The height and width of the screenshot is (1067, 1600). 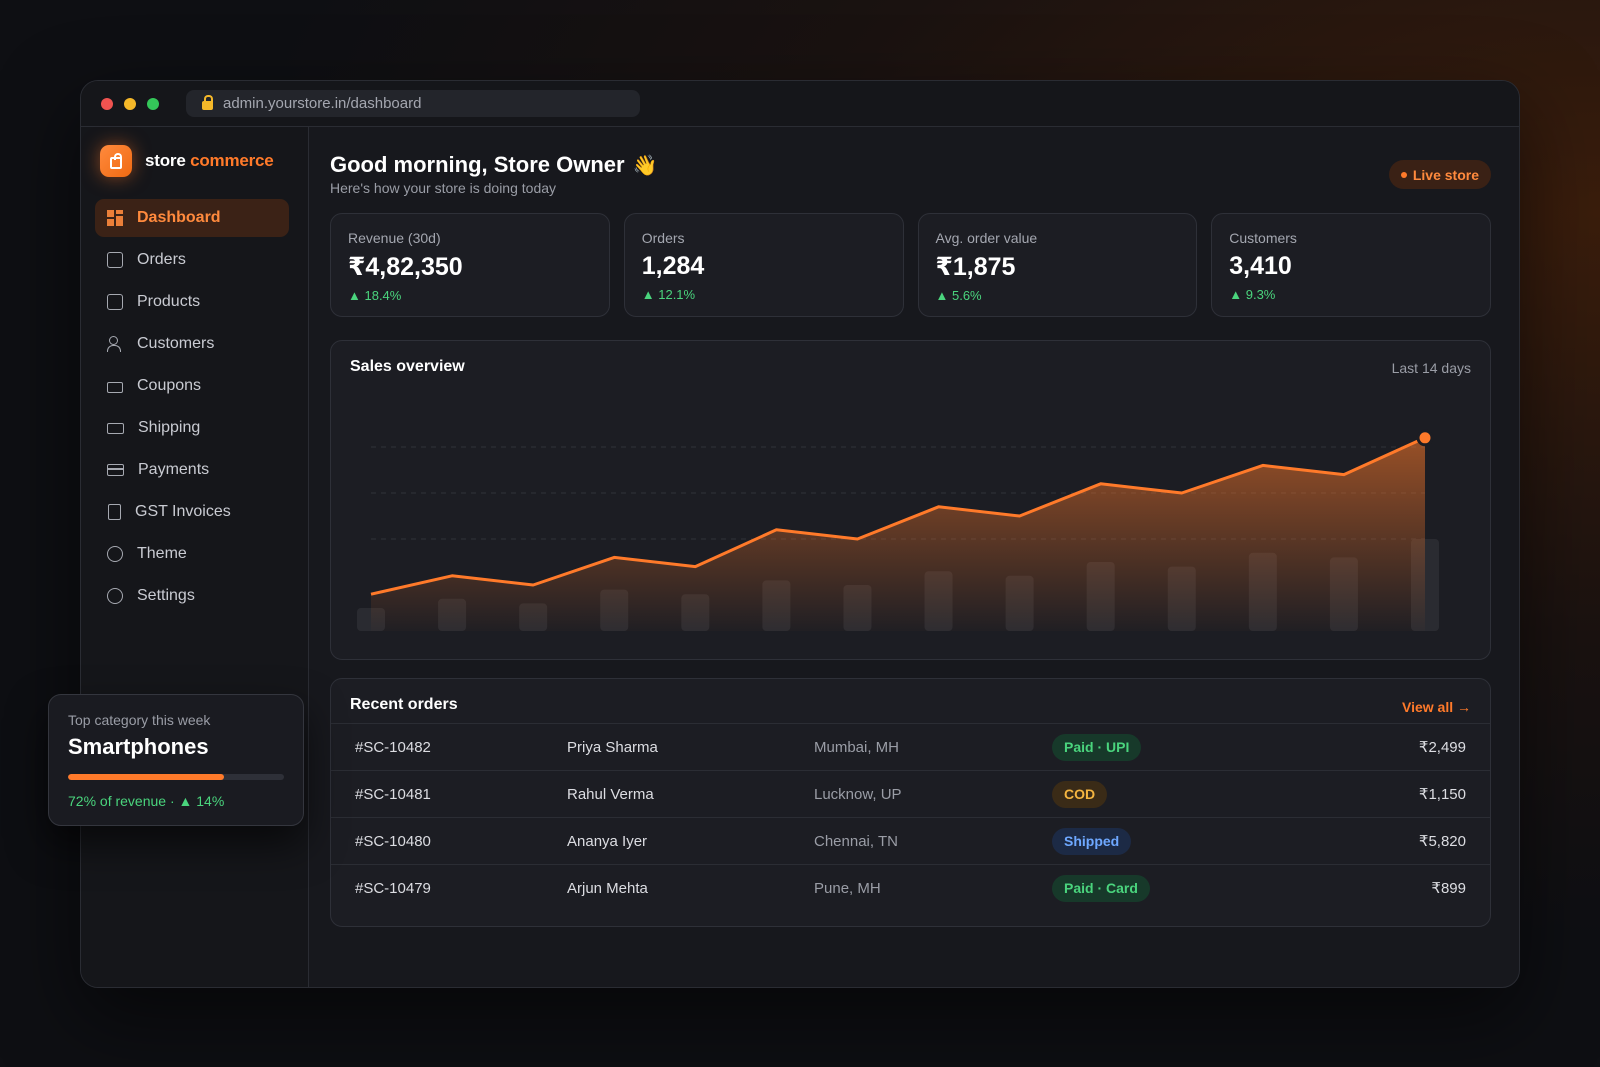 I want to click on sidebar-item-gst-invoices: GST Invoices, so click(x=192, y=512).